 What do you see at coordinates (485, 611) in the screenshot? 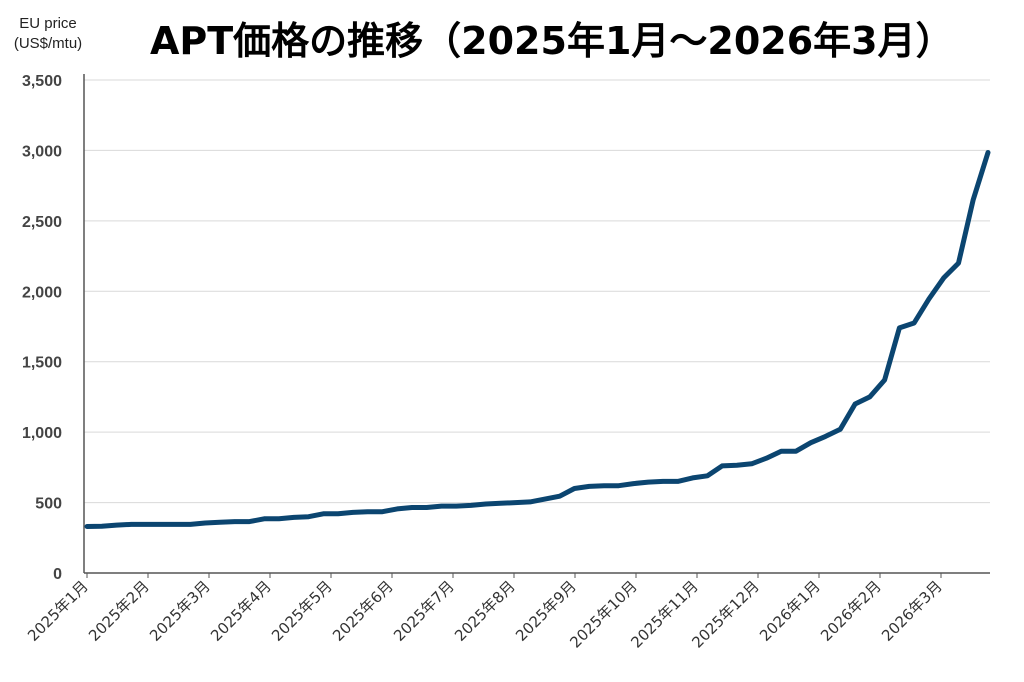
I see `x-tick-label: 2025年8月` at bounding box center [485, 611].